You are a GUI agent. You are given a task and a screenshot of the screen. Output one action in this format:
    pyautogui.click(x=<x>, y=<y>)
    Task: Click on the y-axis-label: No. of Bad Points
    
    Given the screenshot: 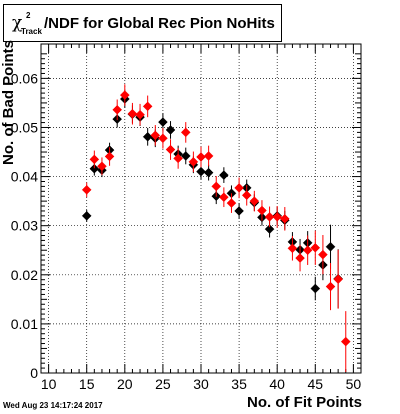 What is the action you would take?
    pyautogui.click(x=8, y=102)
    